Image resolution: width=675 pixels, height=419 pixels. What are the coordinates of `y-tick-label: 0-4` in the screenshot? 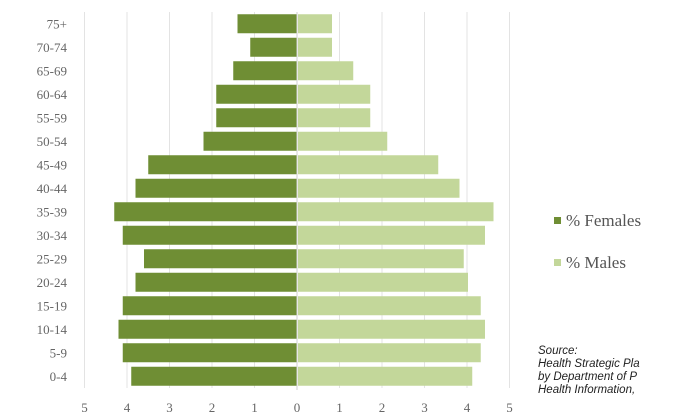 It's located at (59, 376).